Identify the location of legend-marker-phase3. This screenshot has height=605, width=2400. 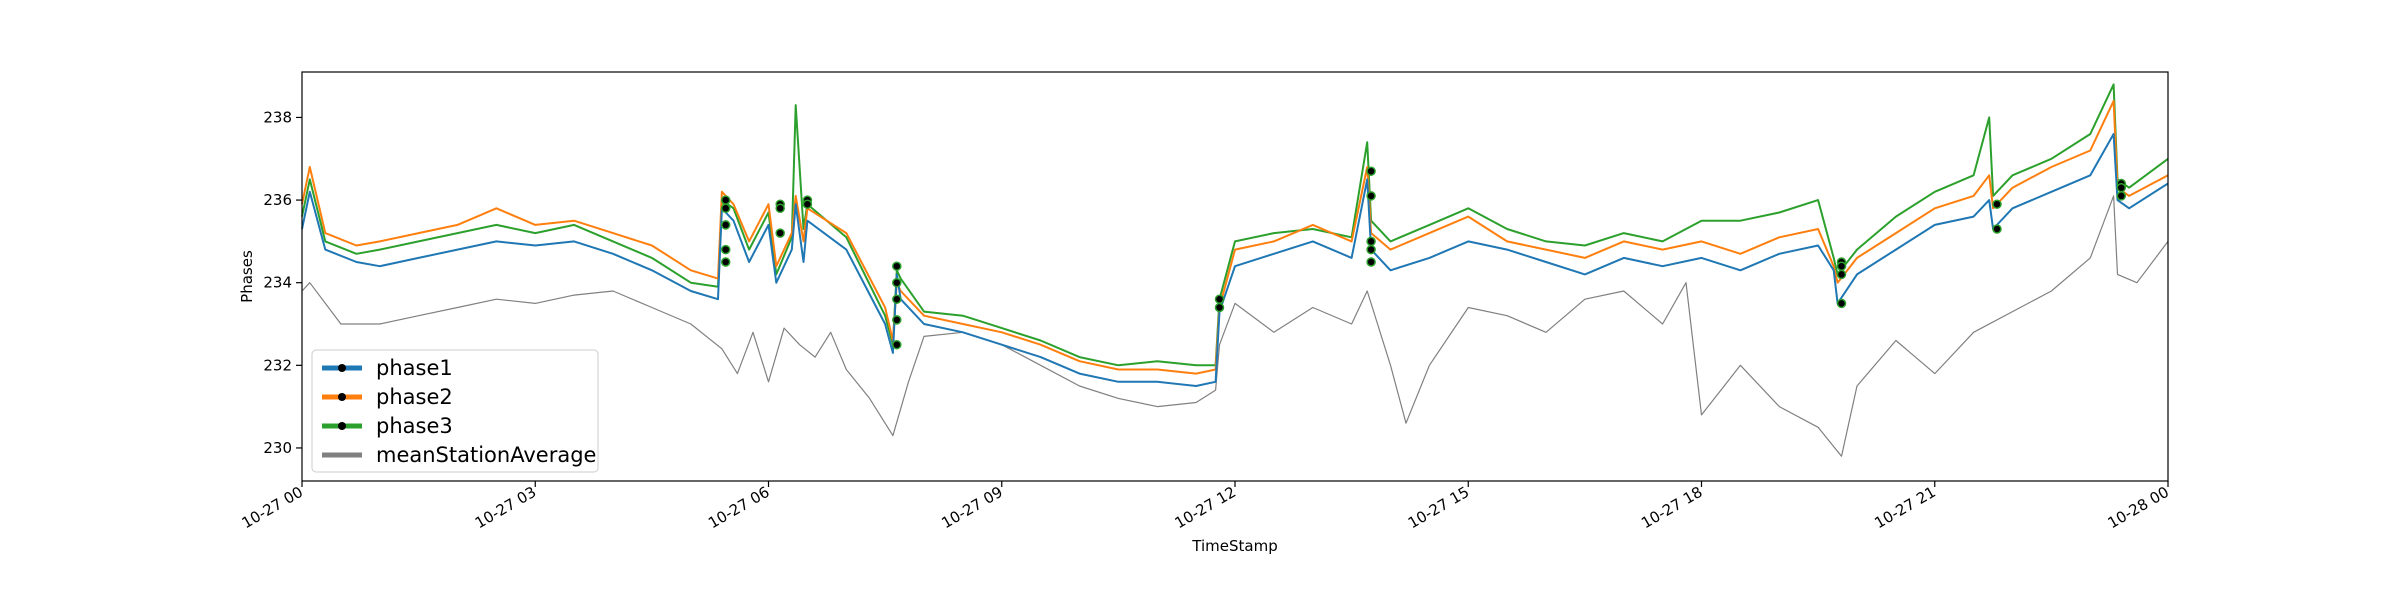
(342, 426).